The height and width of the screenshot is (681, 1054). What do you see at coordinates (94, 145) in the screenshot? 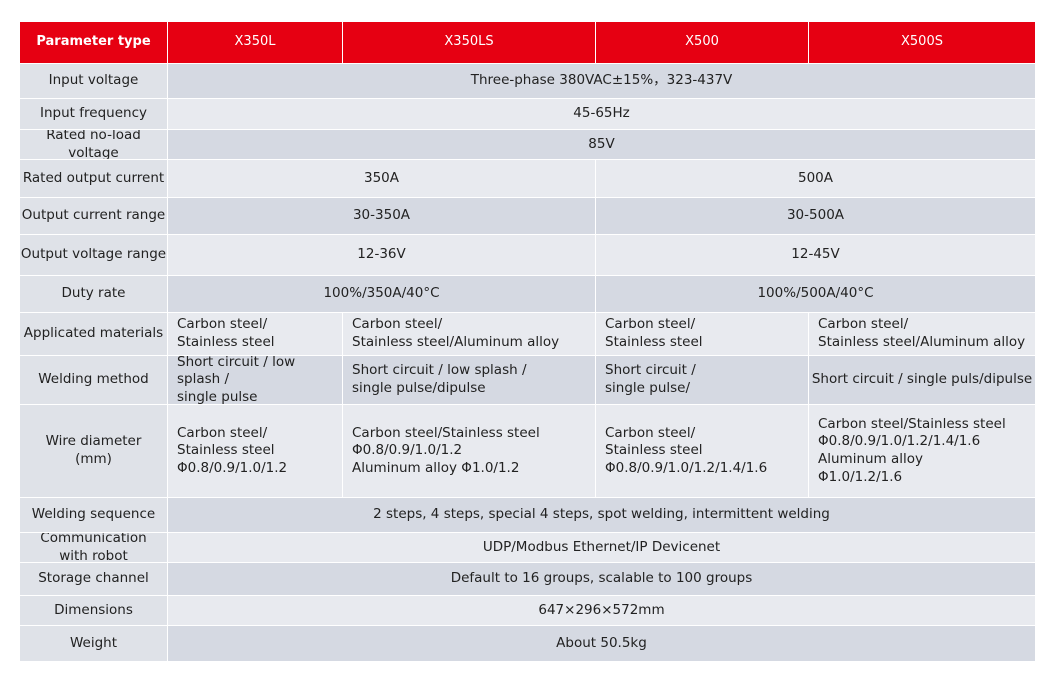
I see `row-label: Rated no-load voltage` at bounding box center [94, 145].